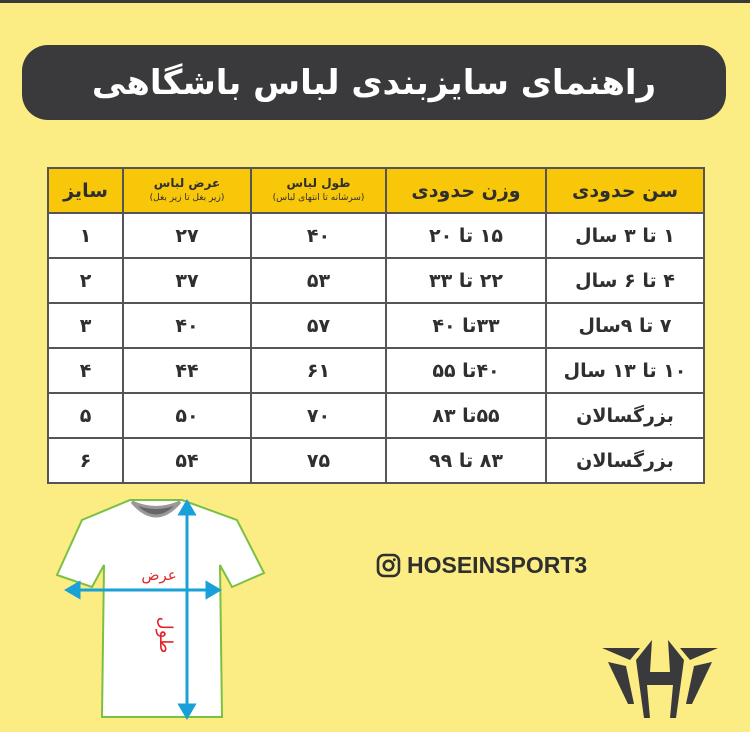  What do you see at coordinates (187, 415) in the screenshot?
I see `cell-width: ۵۰` at bounding box center [187, 415].